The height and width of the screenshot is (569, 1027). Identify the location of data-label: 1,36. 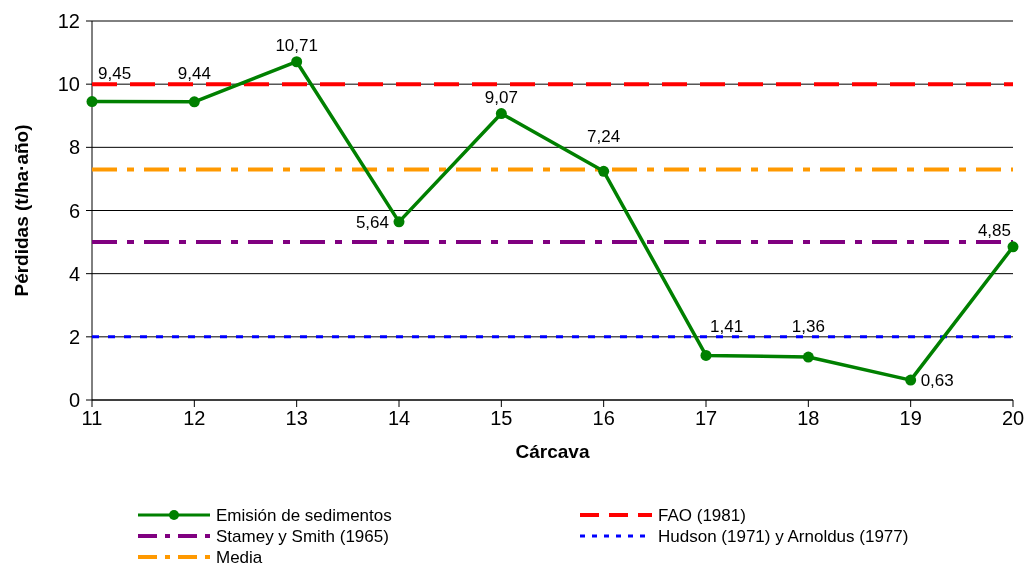
(808, 326).